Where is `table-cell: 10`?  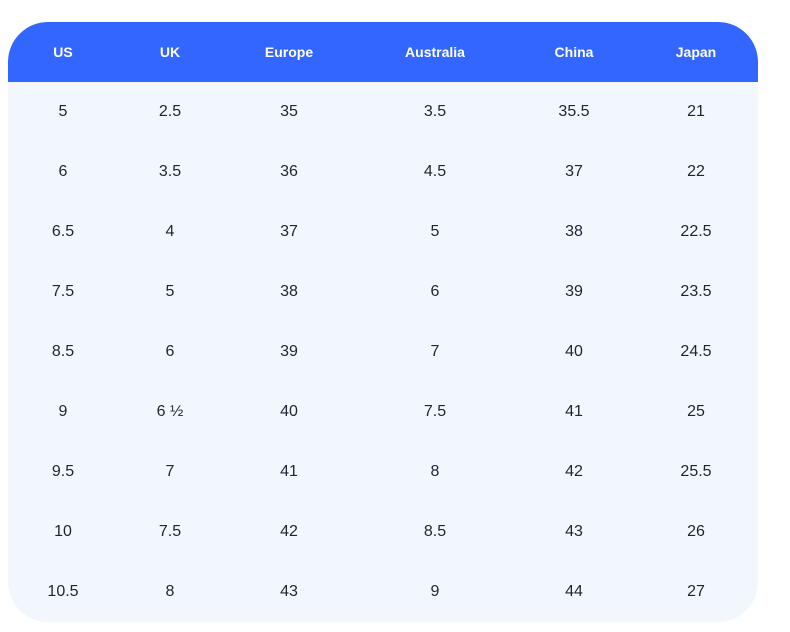
table-cell: 10 is located at coordinates (63, 531).